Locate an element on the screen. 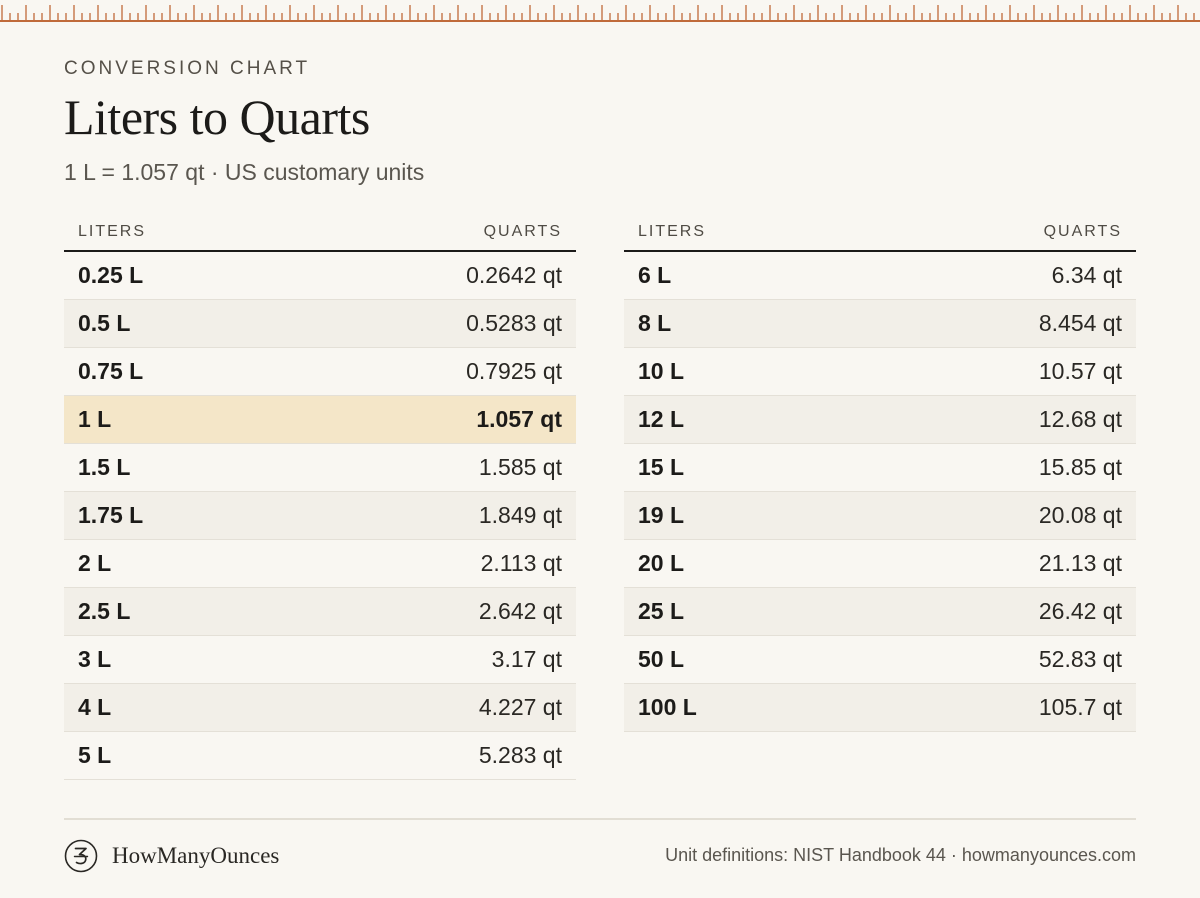 The image size is (1200, 898). footer-divider is located at coordinates (600, 819).